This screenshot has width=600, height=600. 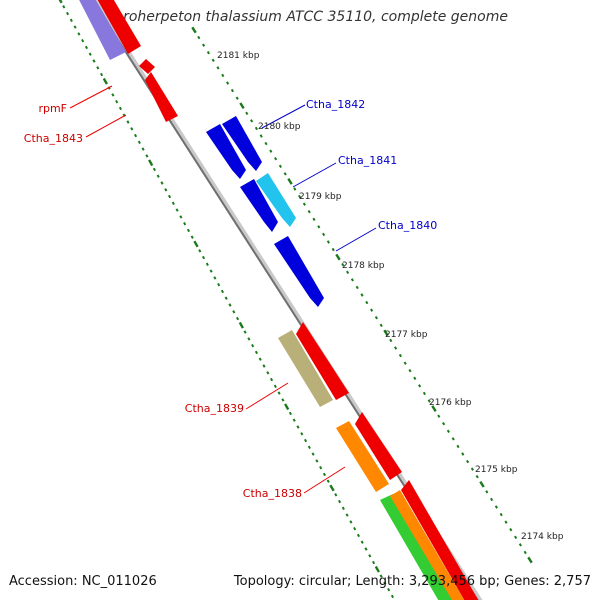 I want to click on gene-red-top, so click(x=116, y=27).